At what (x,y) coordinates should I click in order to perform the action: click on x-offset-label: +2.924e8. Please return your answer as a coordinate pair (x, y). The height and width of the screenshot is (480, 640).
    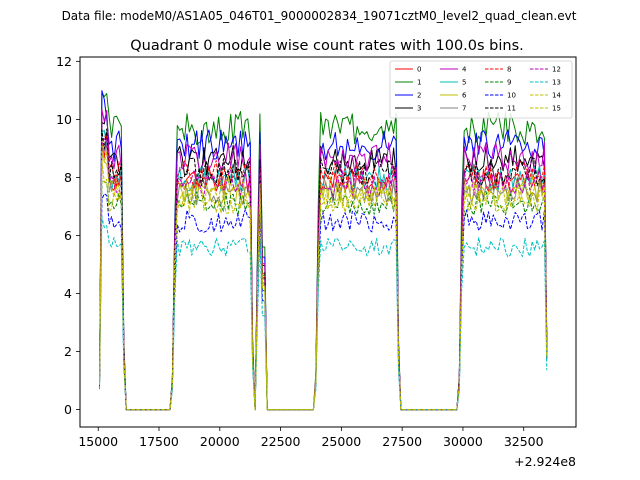
    Looking at the image, I should click on (545, 461).